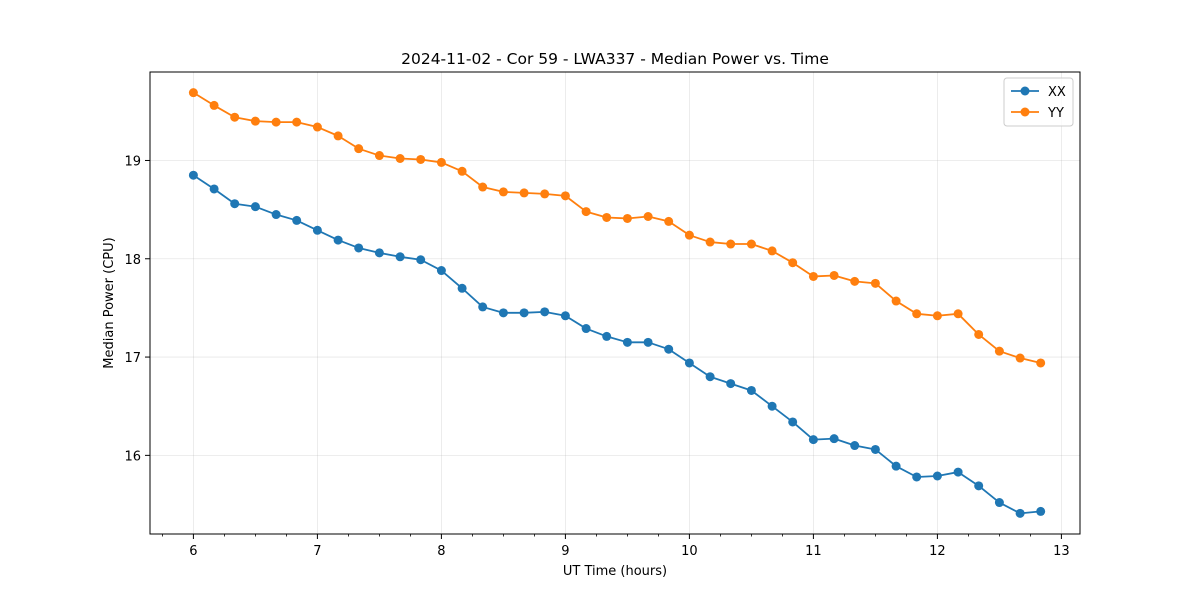 The height and width of the screenshot is (600, 1200). Describe the element at coordinates (137, 309) in the screenshot. I see `y-axis-ticks: 16 17 18 19` at that location.